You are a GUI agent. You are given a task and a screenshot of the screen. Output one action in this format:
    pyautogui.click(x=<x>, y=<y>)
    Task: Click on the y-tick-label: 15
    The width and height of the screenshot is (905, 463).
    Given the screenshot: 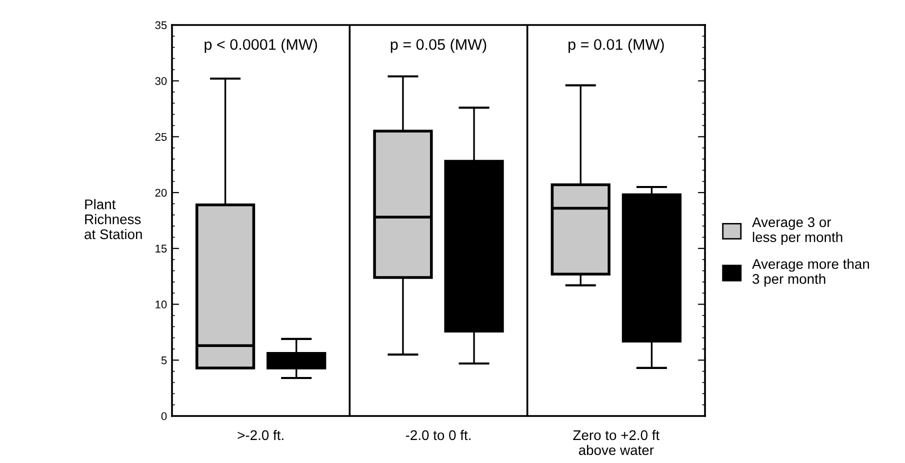 What is the action you would take?
    pyautogui.click(x=161, y=248)
    